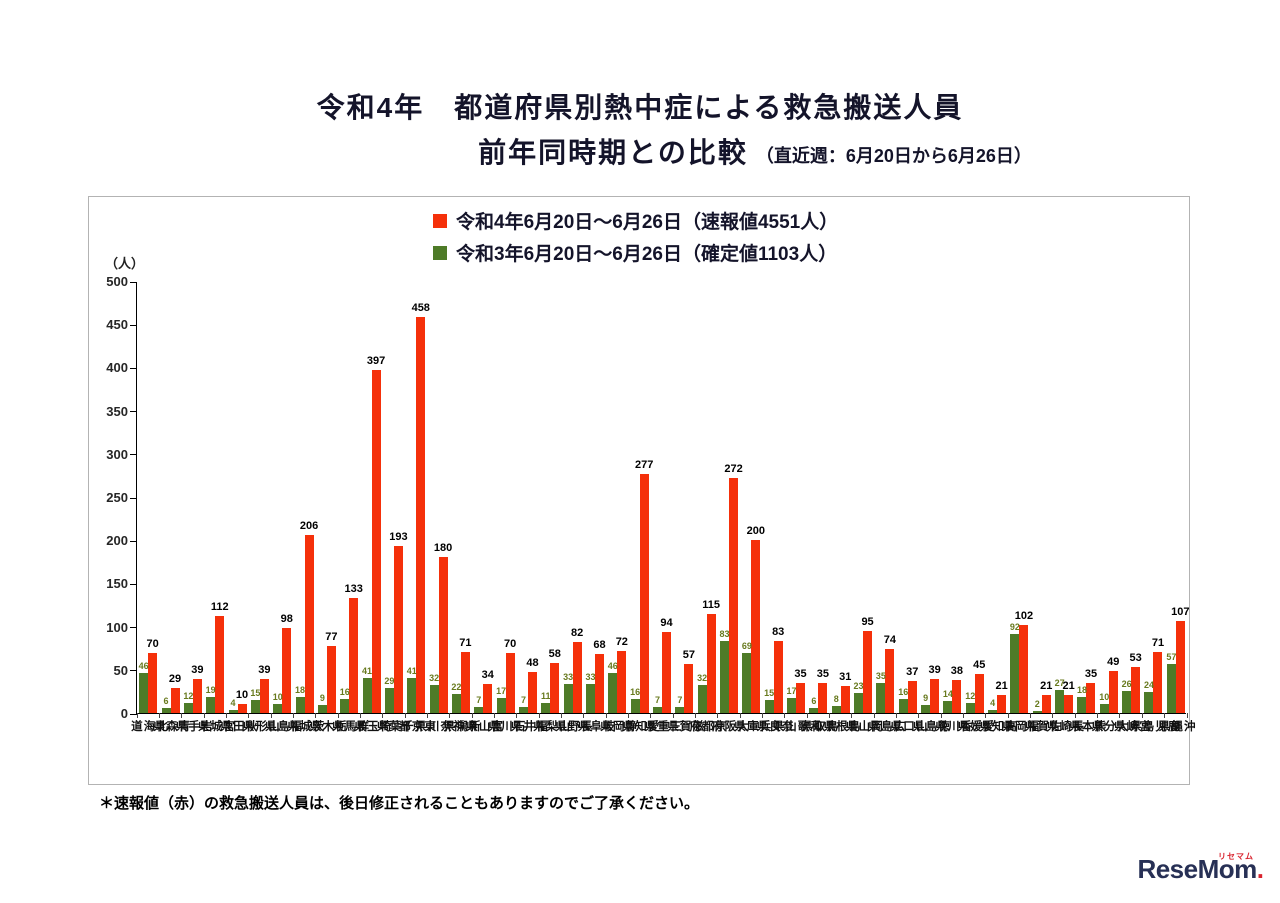  Describe the element at coordinates (733, 469) in the screenshot. I see `bar-value-red: 272` at that location.